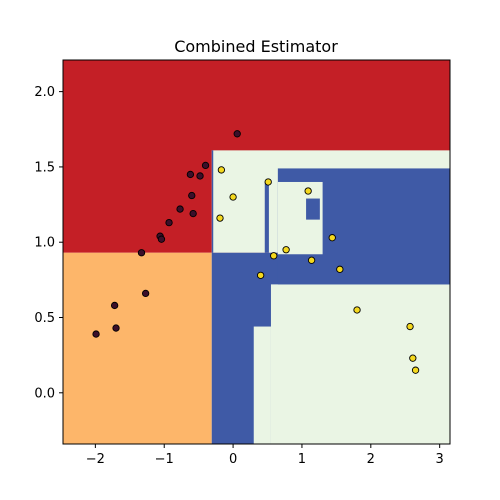 The height and width of the screenshot is (500, 500). What do you see at coordinates (440, 459) in the screenshot?
I see `x-tick-label: 3` at bounding box center [440, 459].